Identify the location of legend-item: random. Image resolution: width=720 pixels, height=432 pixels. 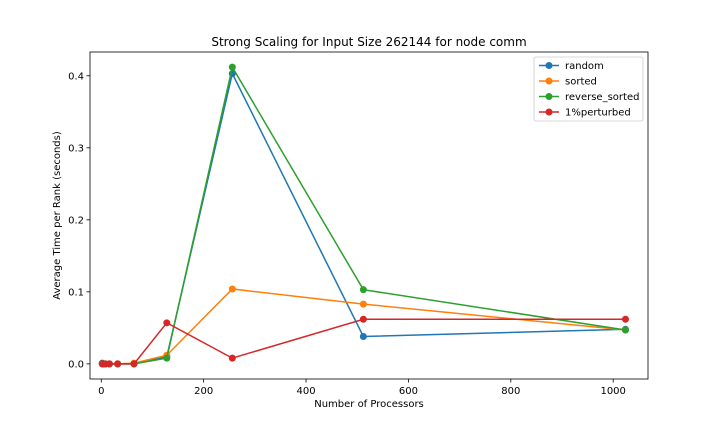
(571, 66).